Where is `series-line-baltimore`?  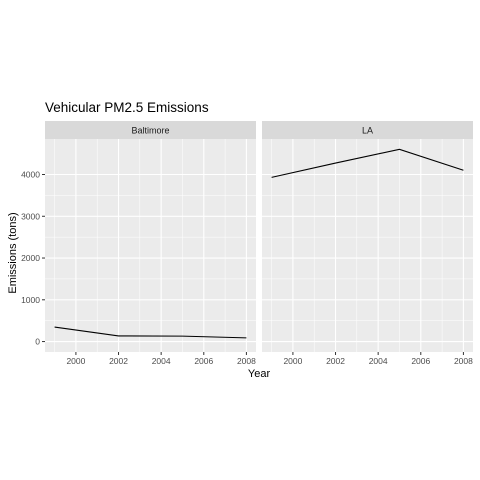
series-line-baltimore is located at coordinates (150, 332).